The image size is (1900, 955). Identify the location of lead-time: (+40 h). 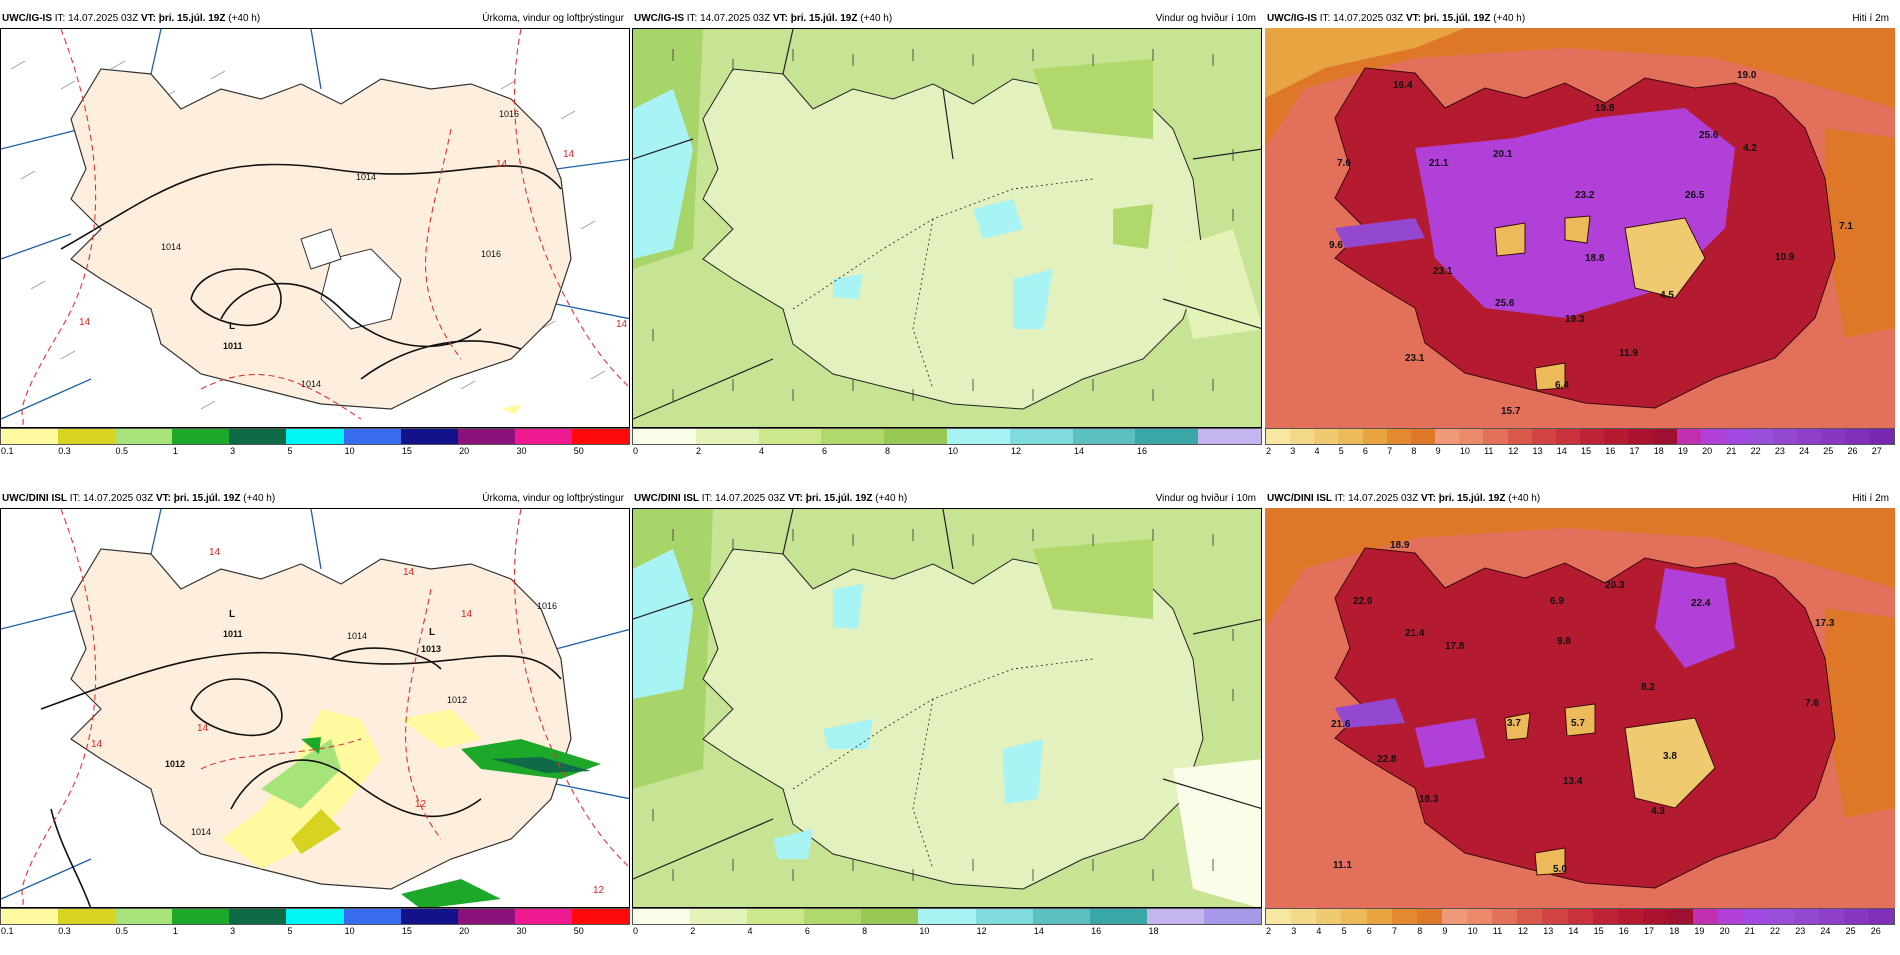
(1524, 498).